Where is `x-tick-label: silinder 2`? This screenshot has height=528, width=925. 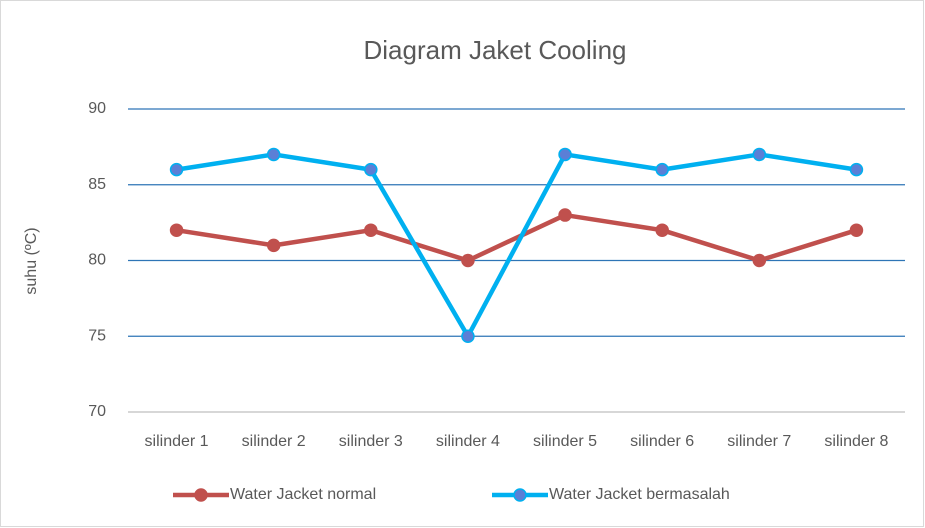
x-tick-label: silinder 2 is located at coordinates (274, 441).